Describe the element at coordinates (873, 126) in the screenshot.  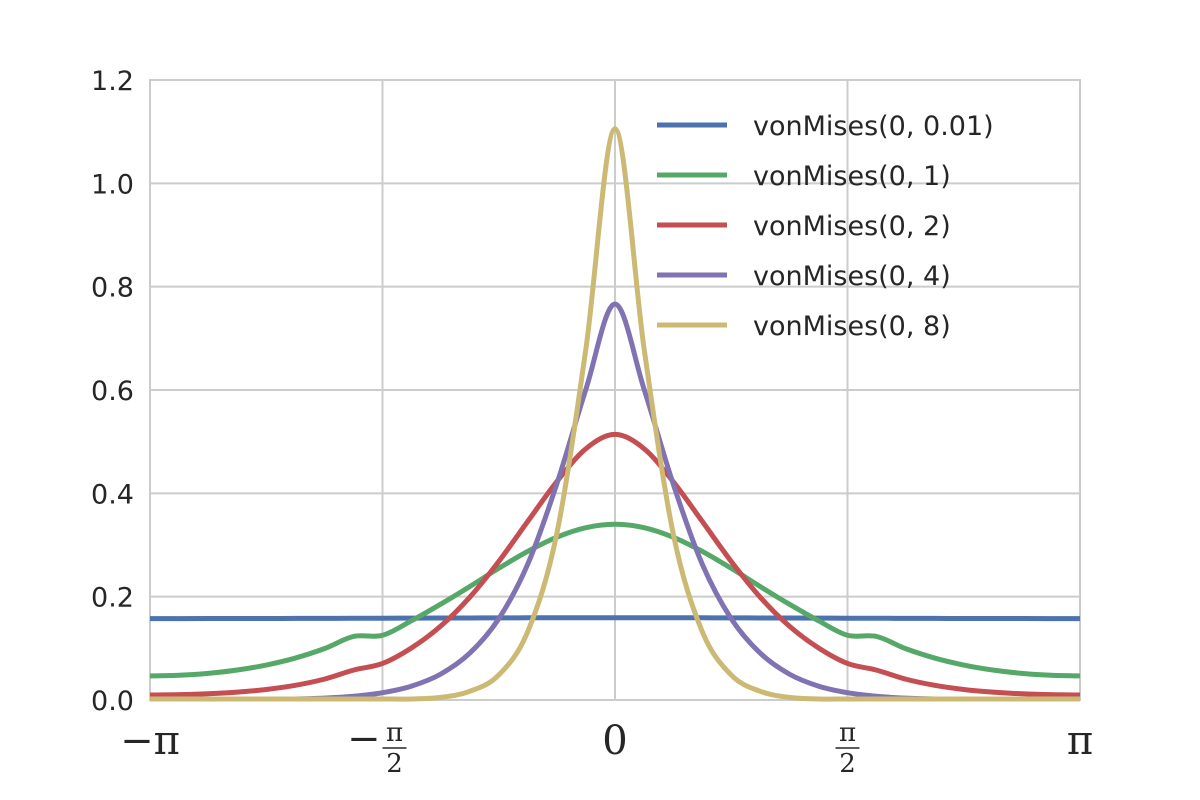
I see `legend-label: vonMises(0, 0.01)` at that location.